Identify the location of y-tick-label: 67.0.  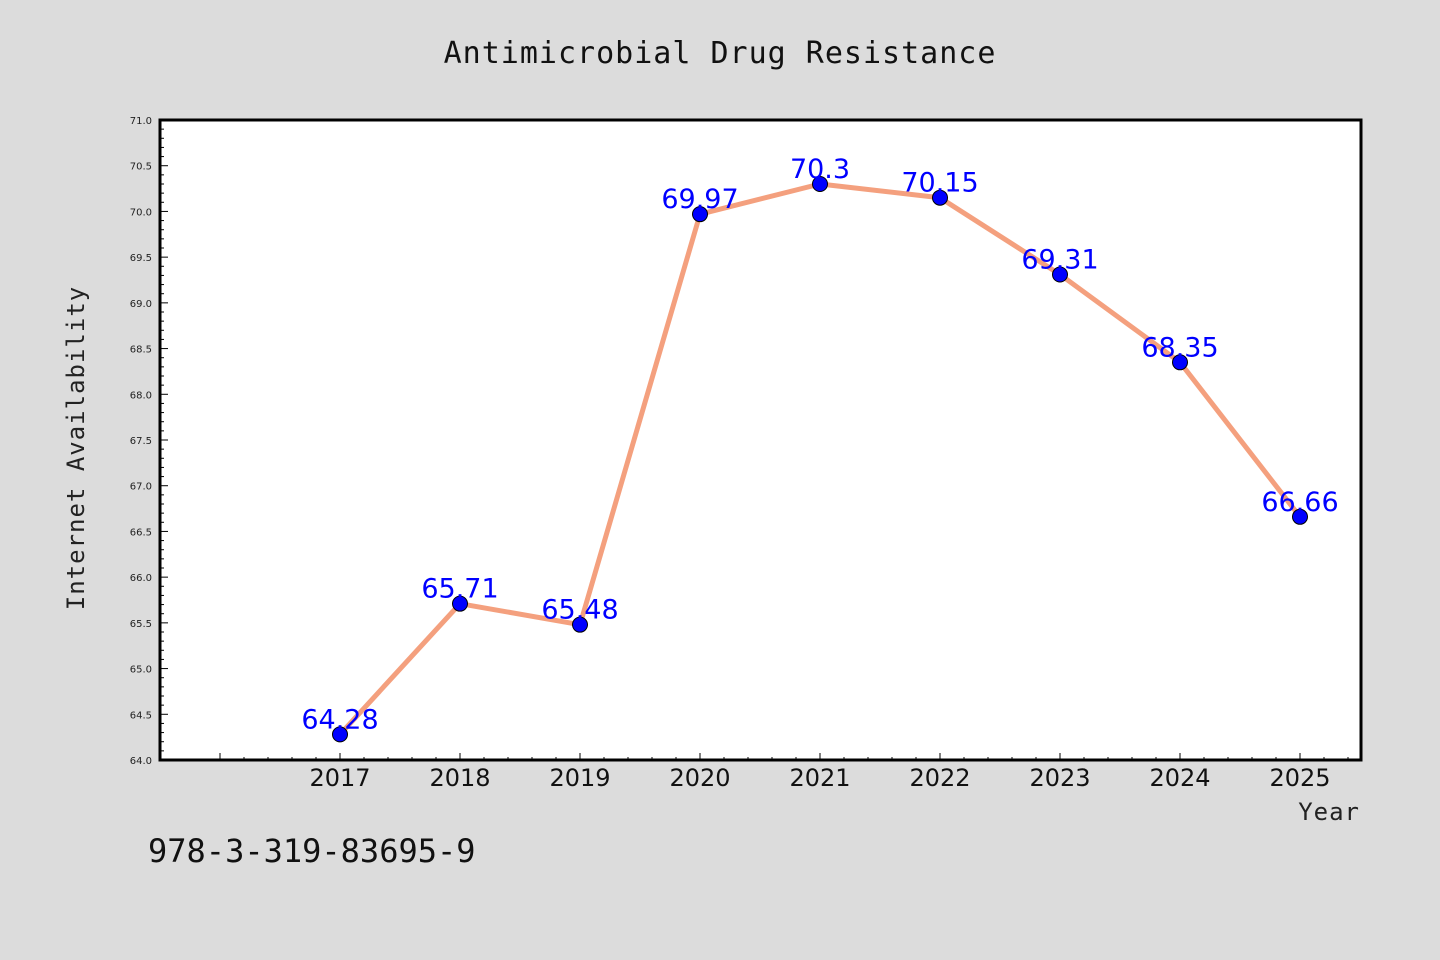
(141, 487).